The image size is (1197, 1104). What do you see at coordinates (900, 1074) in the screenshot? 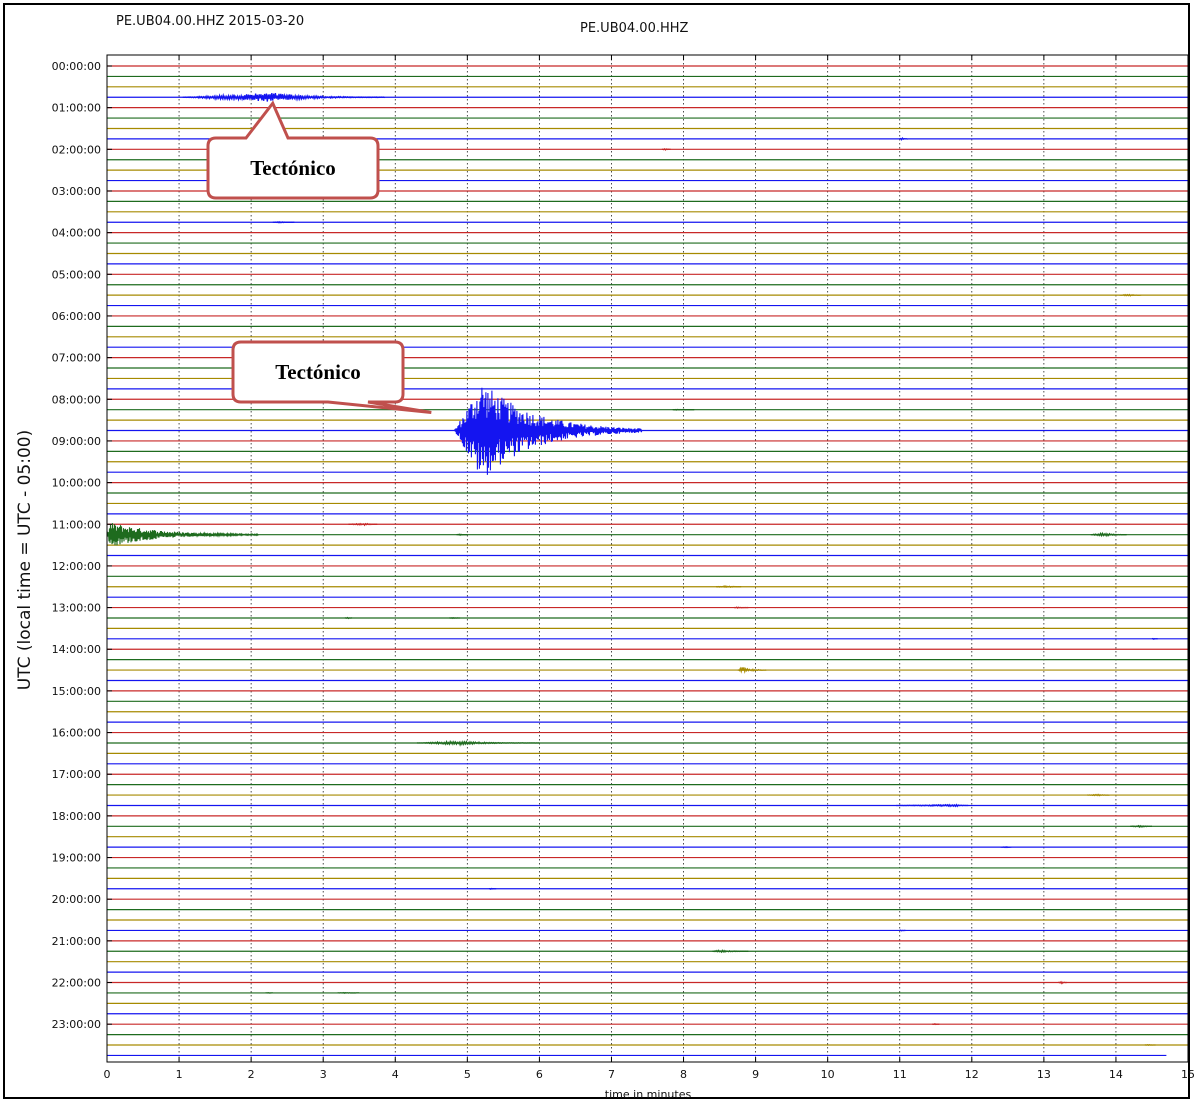
I see `x-tick-label: 11` at bounding box center [900, 1074].